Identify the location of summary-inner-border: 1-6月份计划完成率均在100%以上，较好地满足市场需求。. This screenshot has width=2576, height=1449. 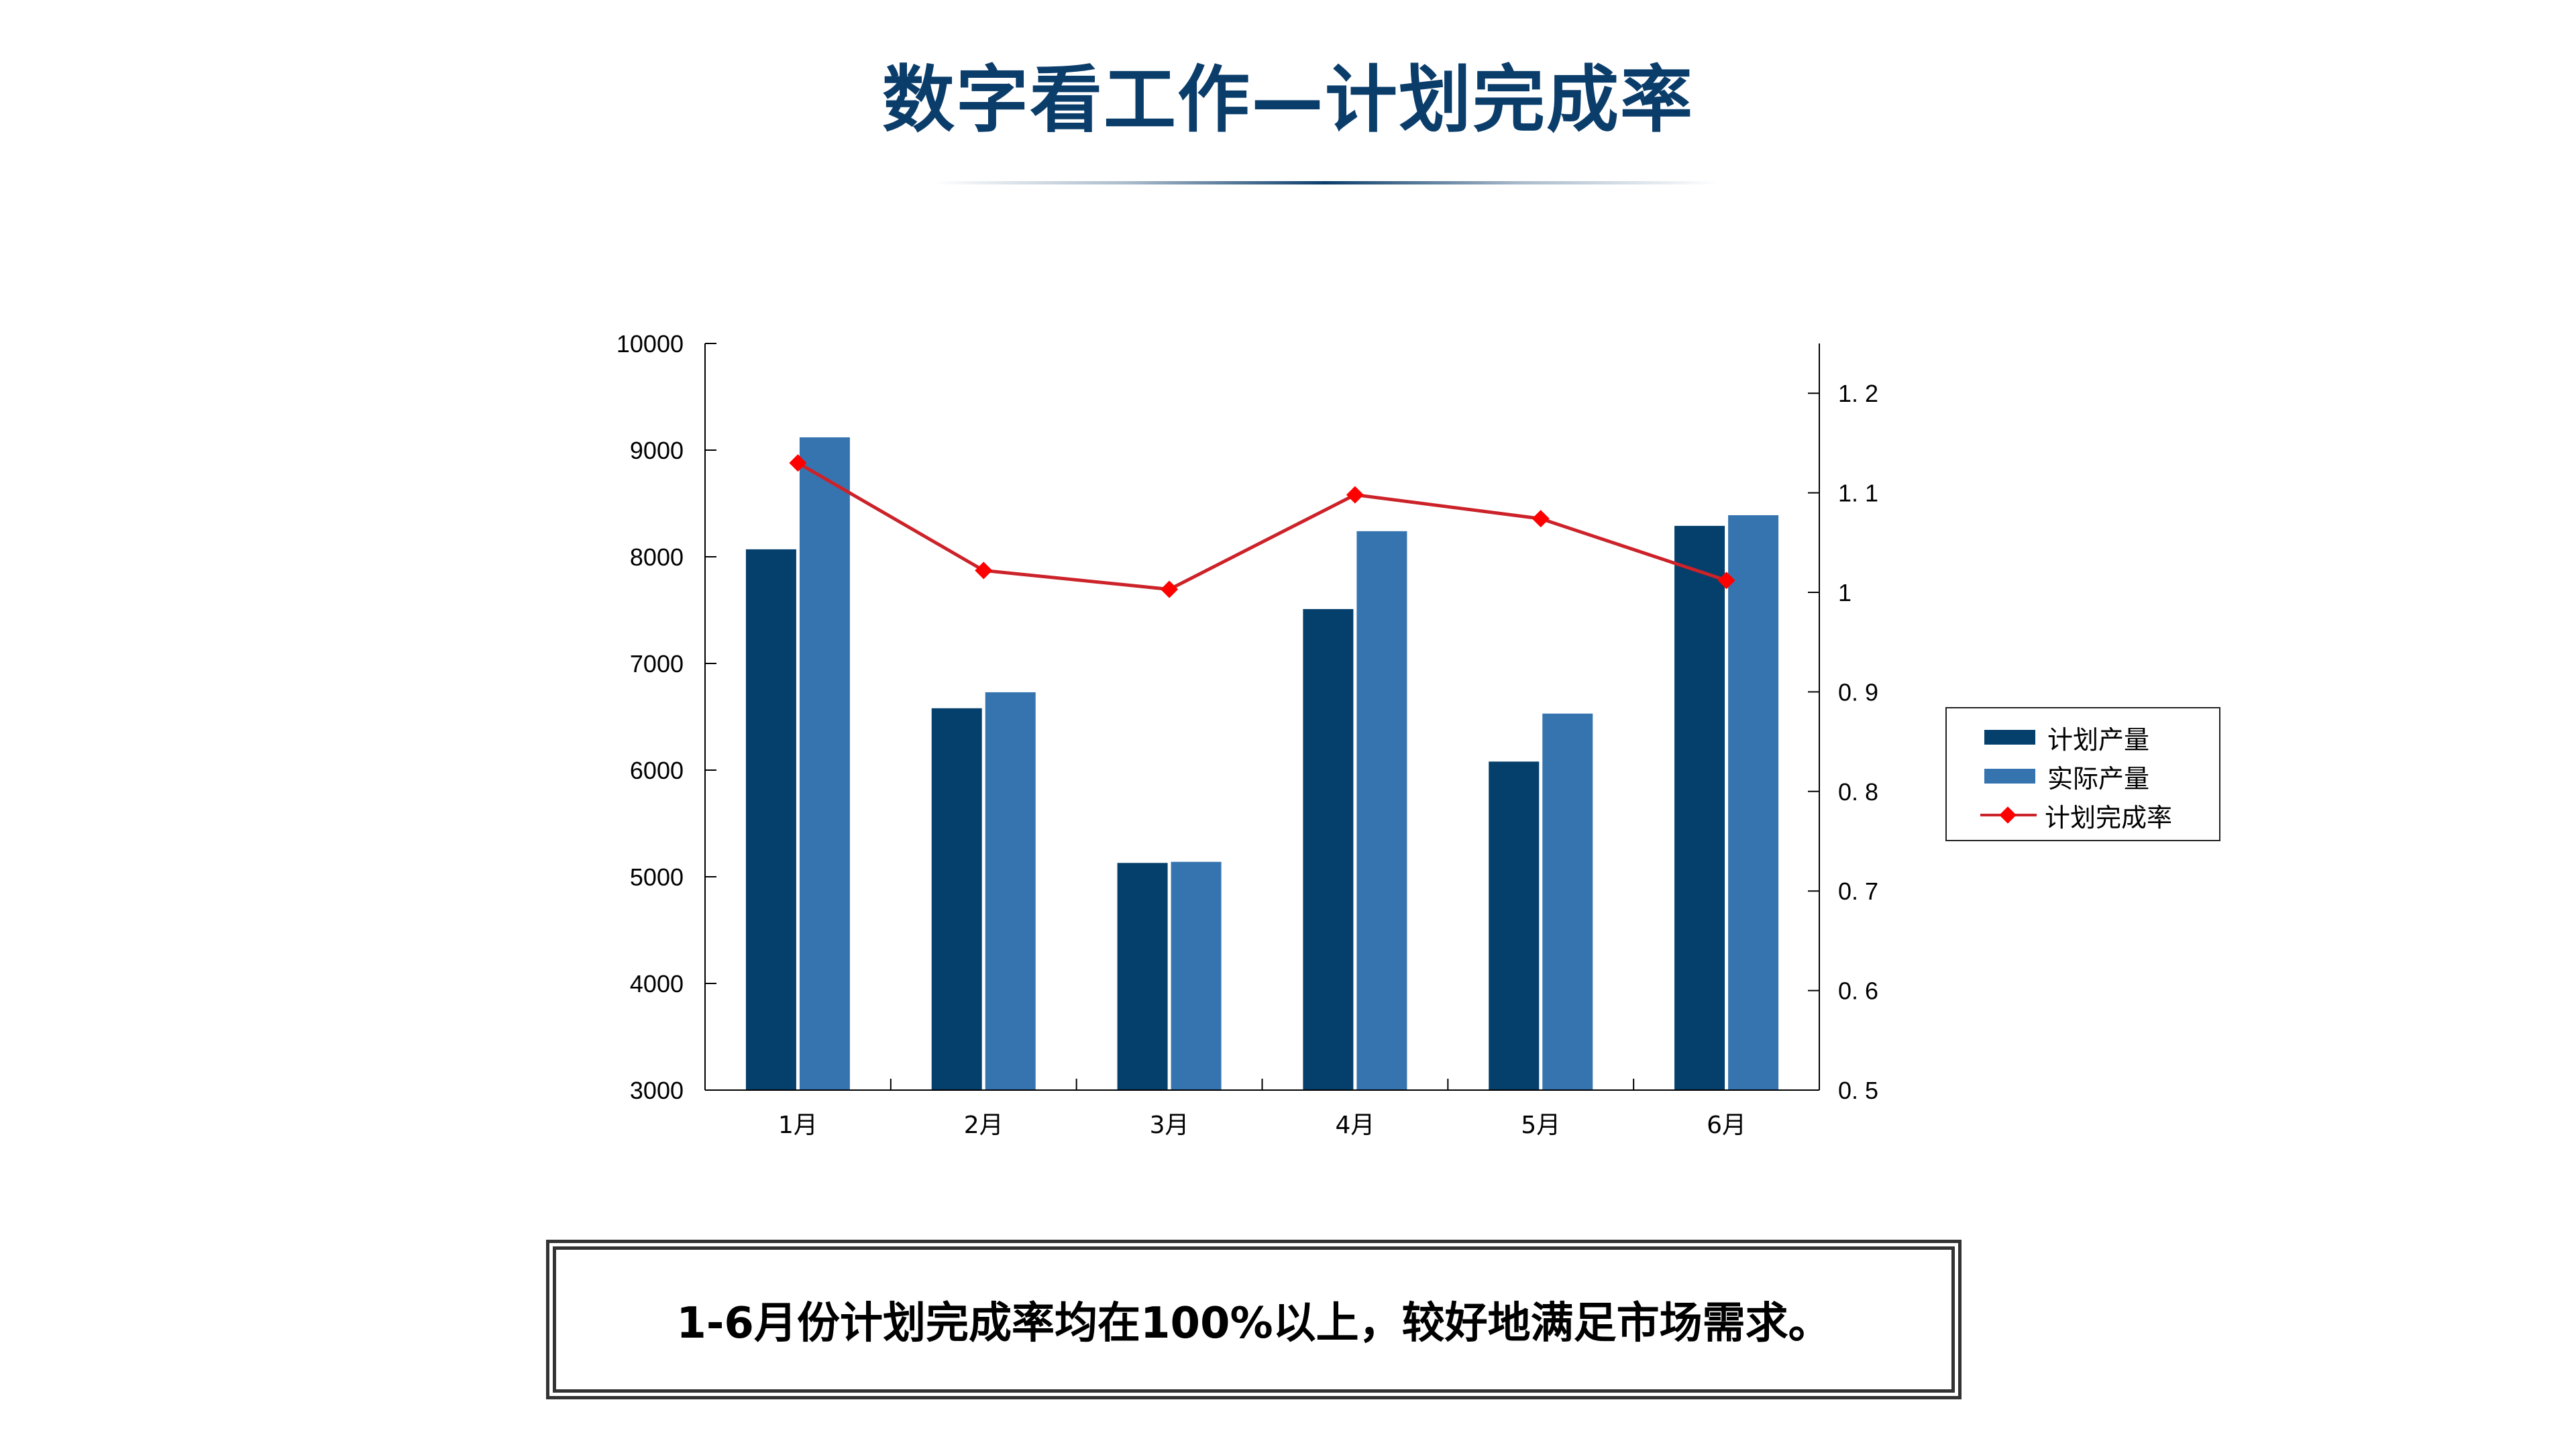
(1254, 1319).